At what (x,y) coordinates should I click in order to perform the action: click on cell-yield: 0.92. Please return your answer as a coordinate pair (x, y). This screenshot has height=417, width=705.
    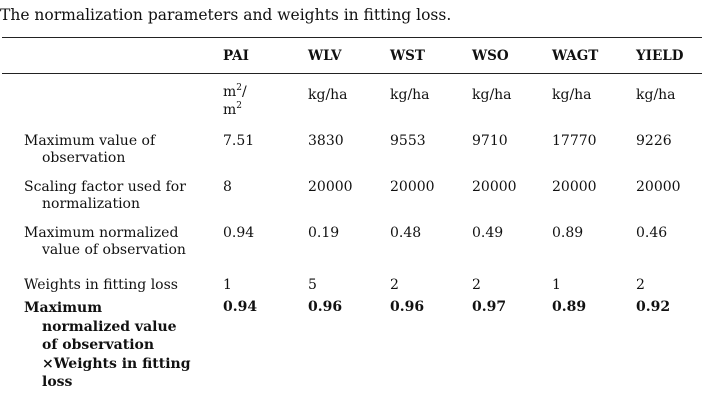
    Looking at the image, I should click on (653, 307).